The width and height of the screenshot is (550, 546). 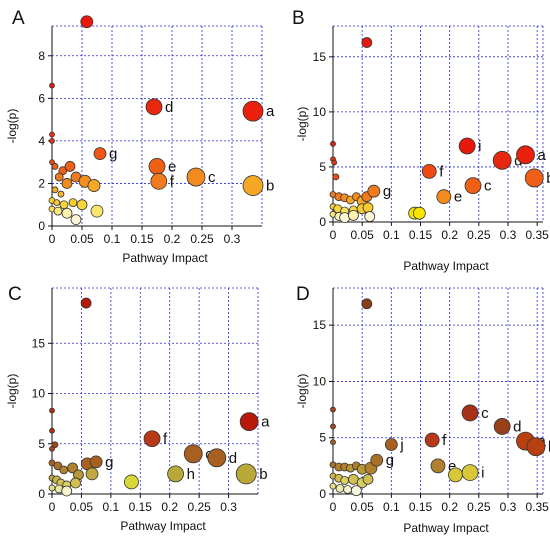 I want to click on panel-label: C, so click(x=15, y=294).